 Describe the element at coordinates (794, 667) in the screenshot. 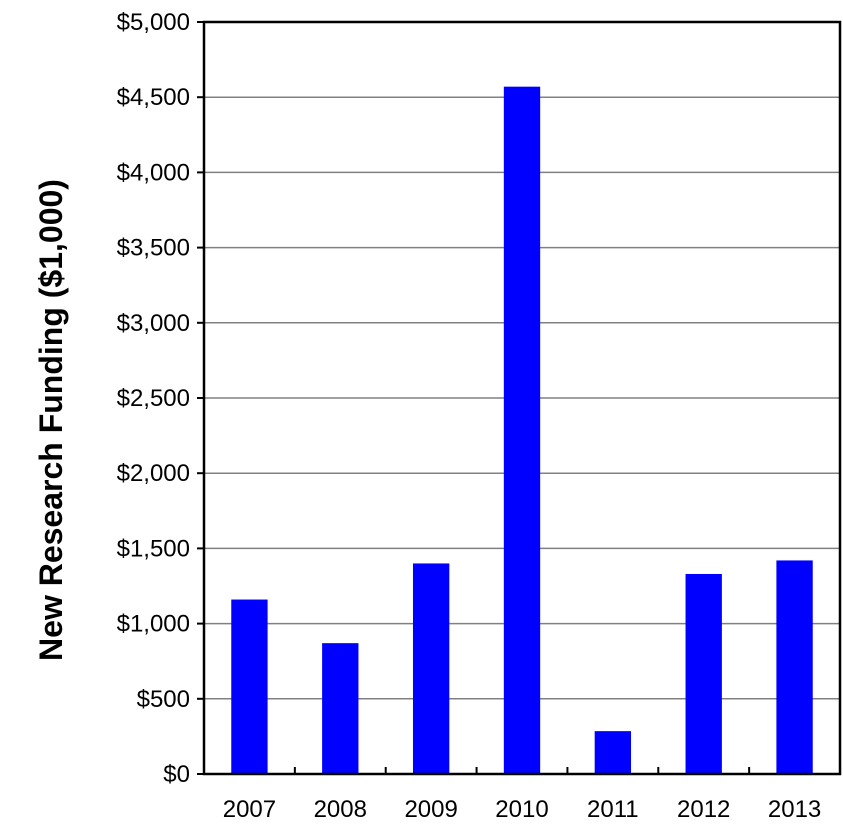

I see `bar-2013` at that location.